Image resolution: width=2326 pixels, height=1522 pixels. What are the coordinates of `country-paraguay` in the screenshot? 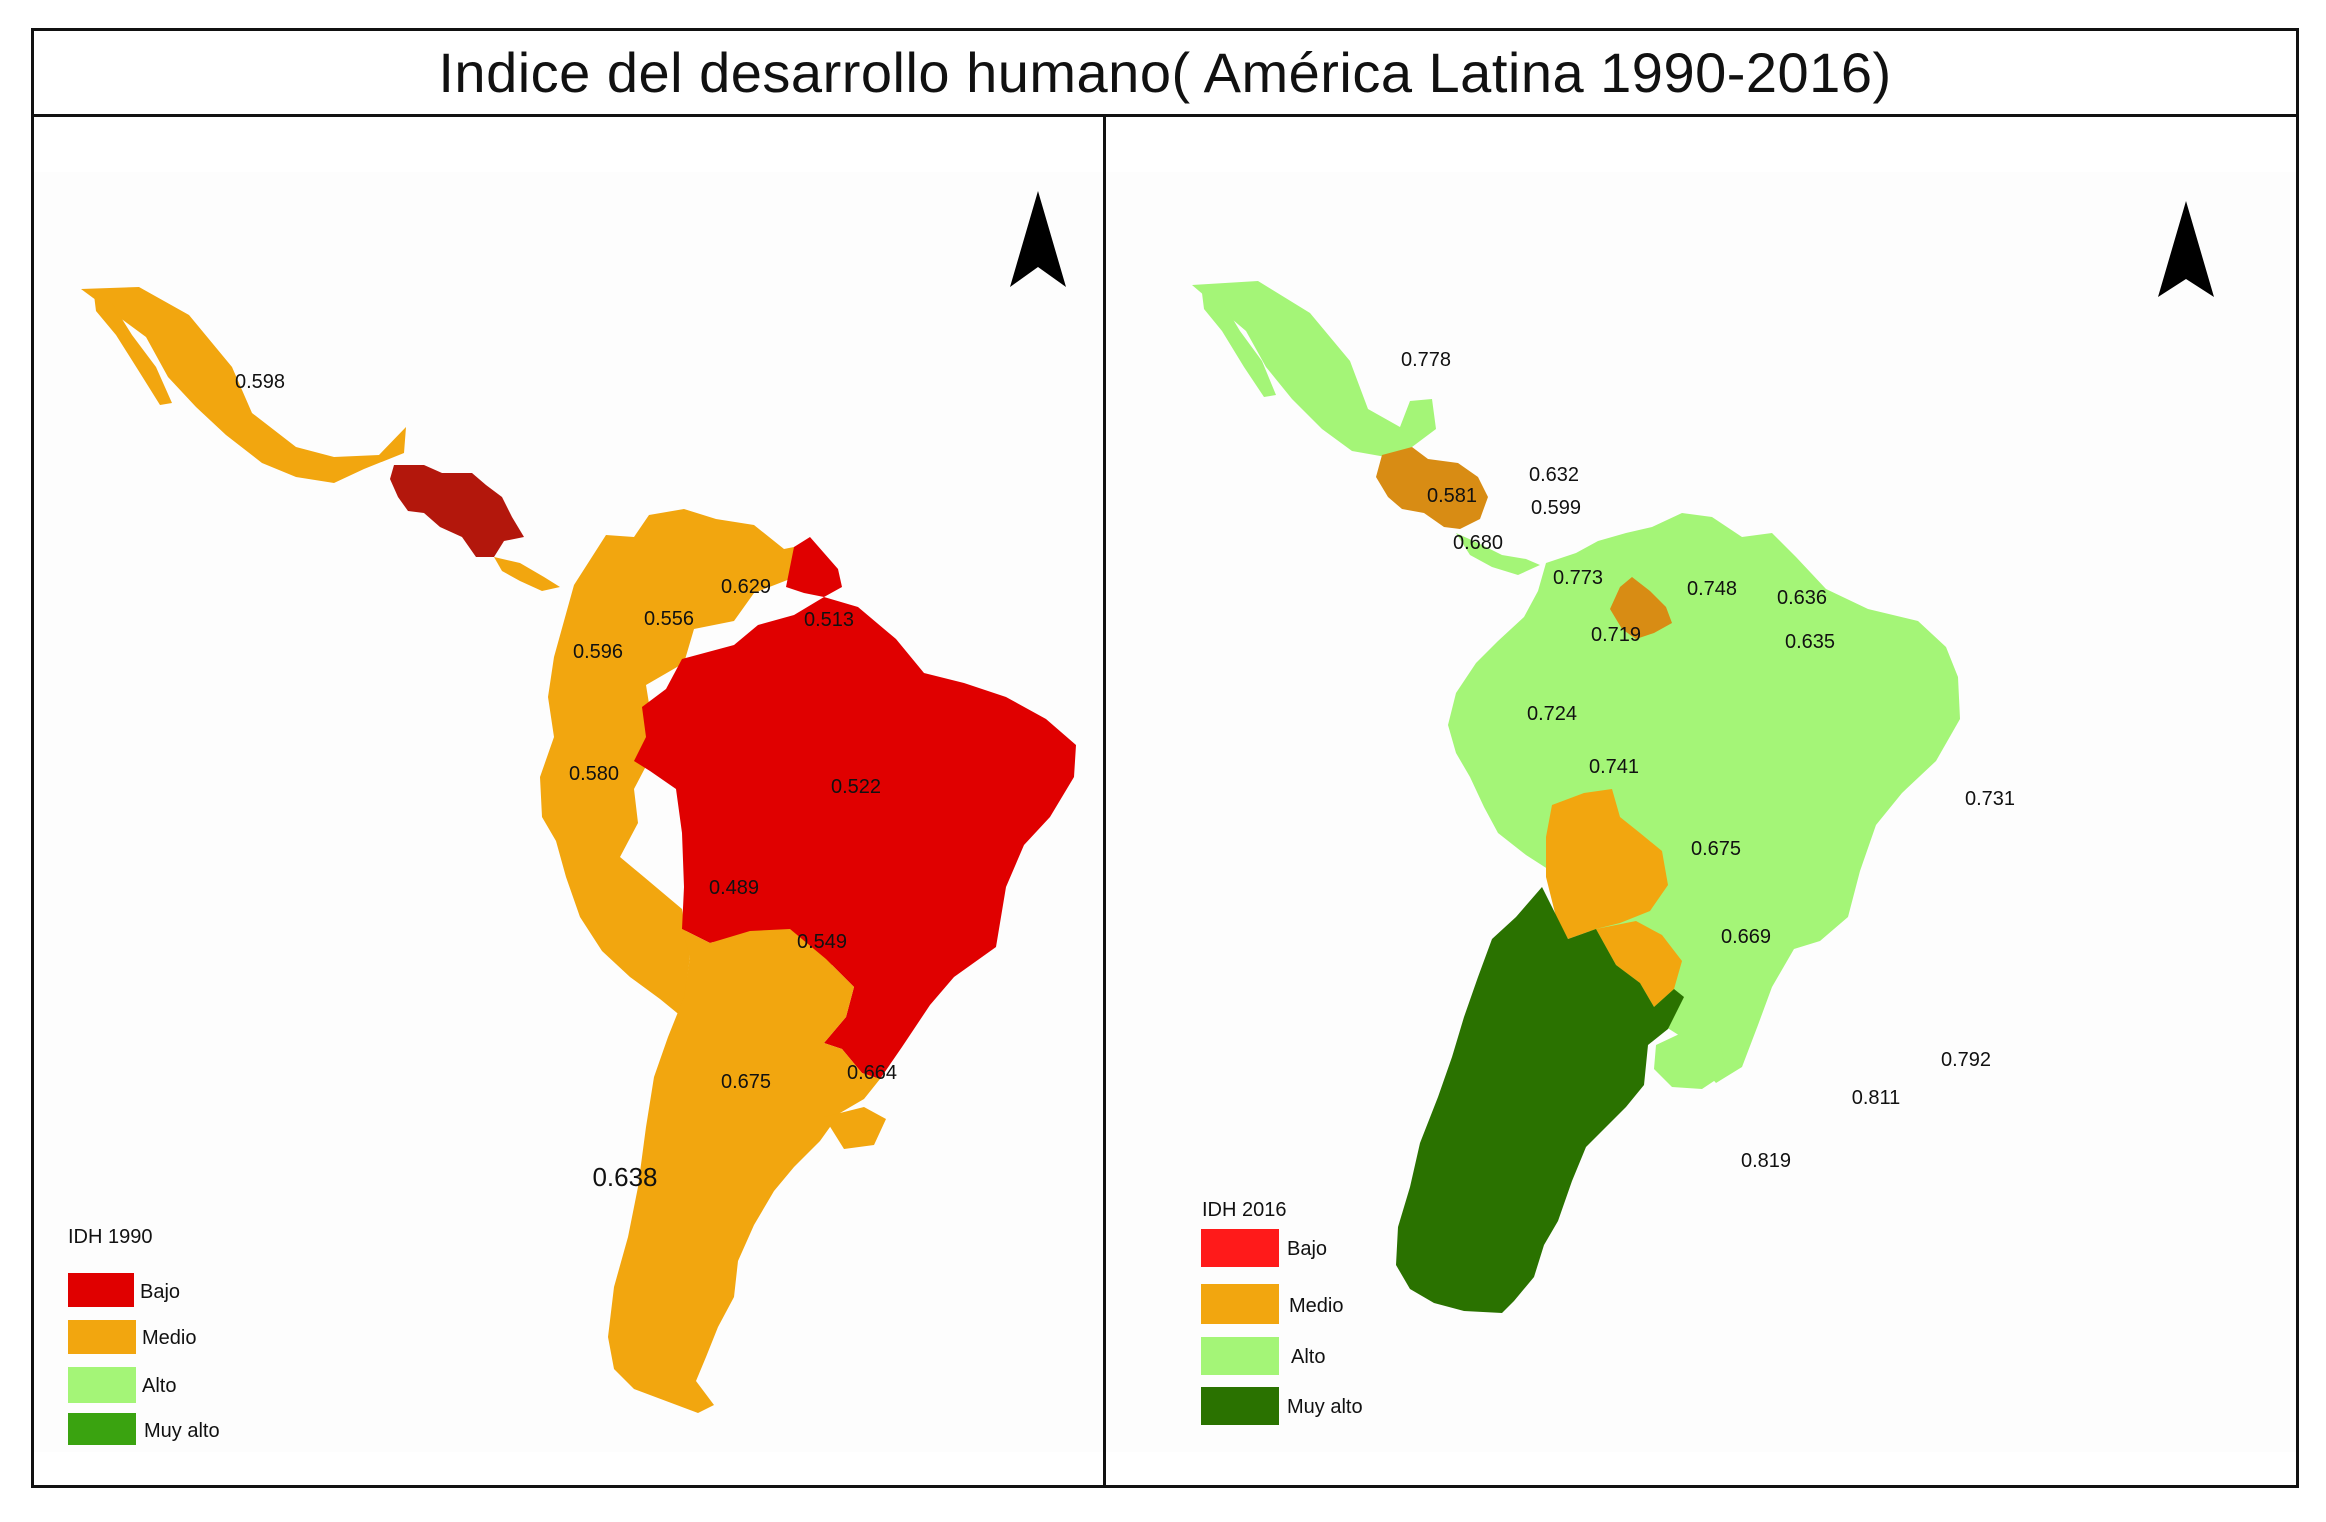 It's located at (1639, 964).